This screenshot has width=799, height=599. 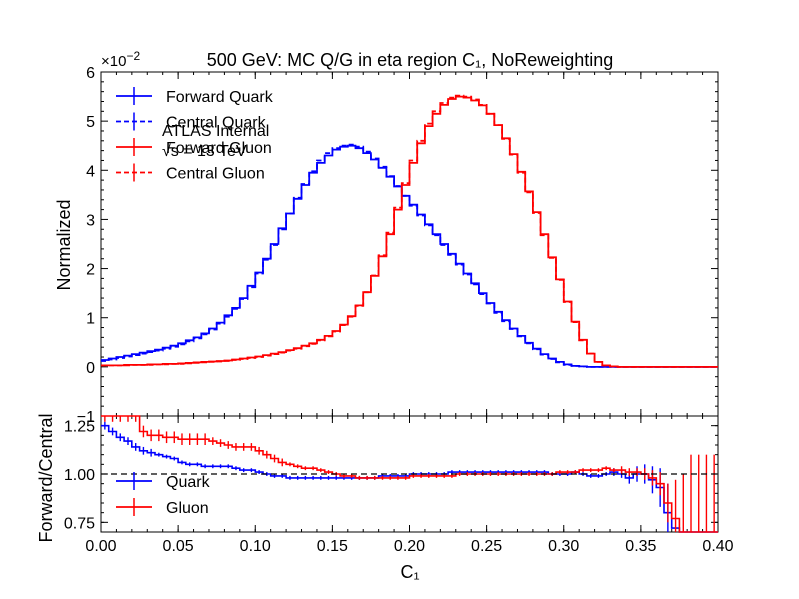 What do you see at coordinates (409, 546) in the screenshot?
I see `x-tick-label: 0.20` at bounding box center [409, 546].